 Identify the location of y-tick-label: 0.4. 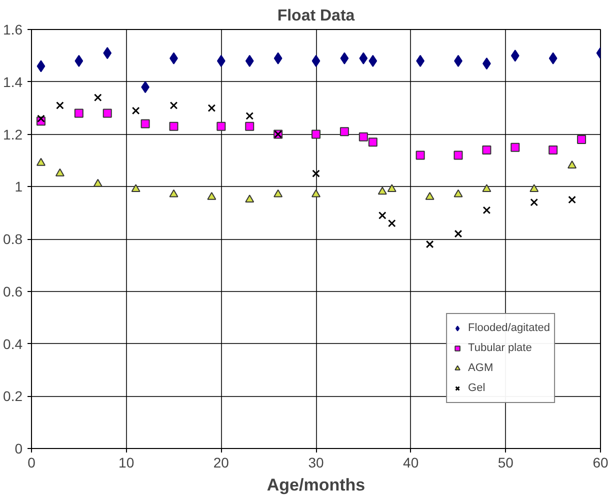
(13, 344).